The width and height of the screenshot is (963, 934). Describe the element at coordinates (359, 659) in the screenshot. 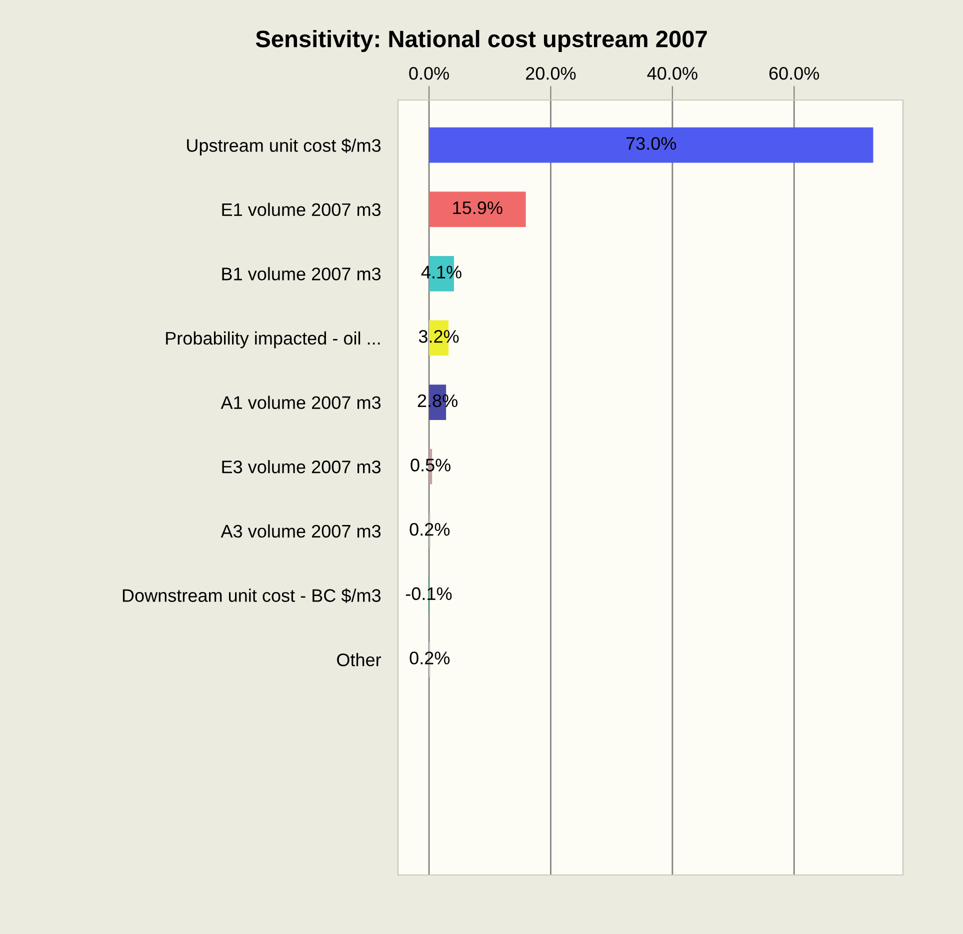

I see `y-tick-label: Other` at that location.